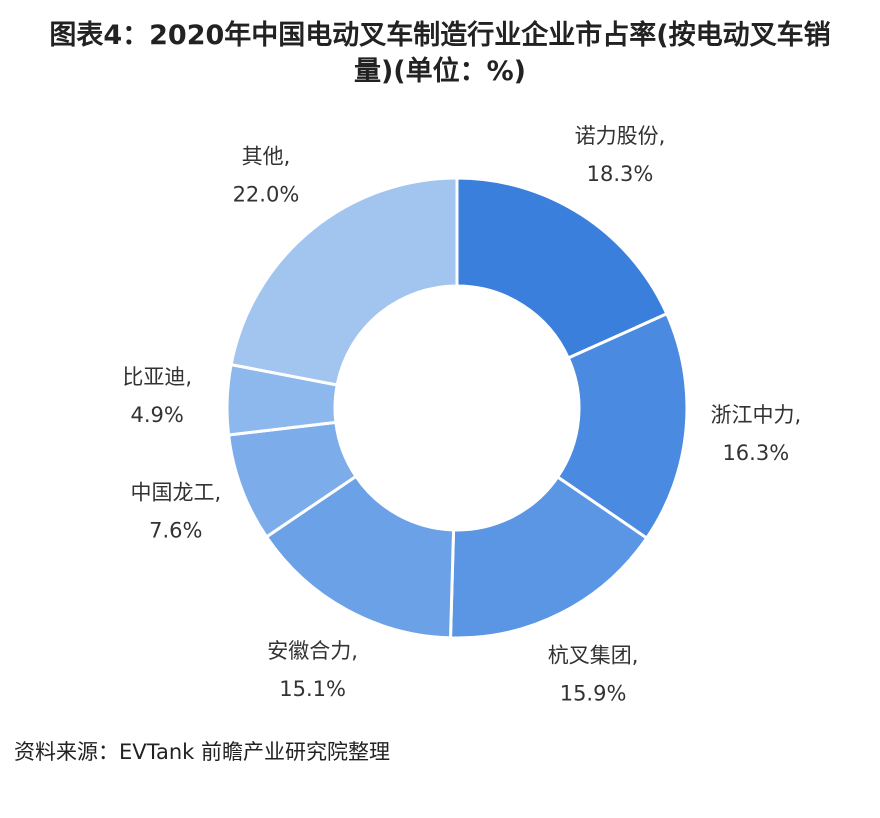 The height and width of the screenshot is (818, 880). What do you see at coordinates (755, 453) in the screenshot?
I see `value-label: 16.3%` at bounding box center [755, 453].